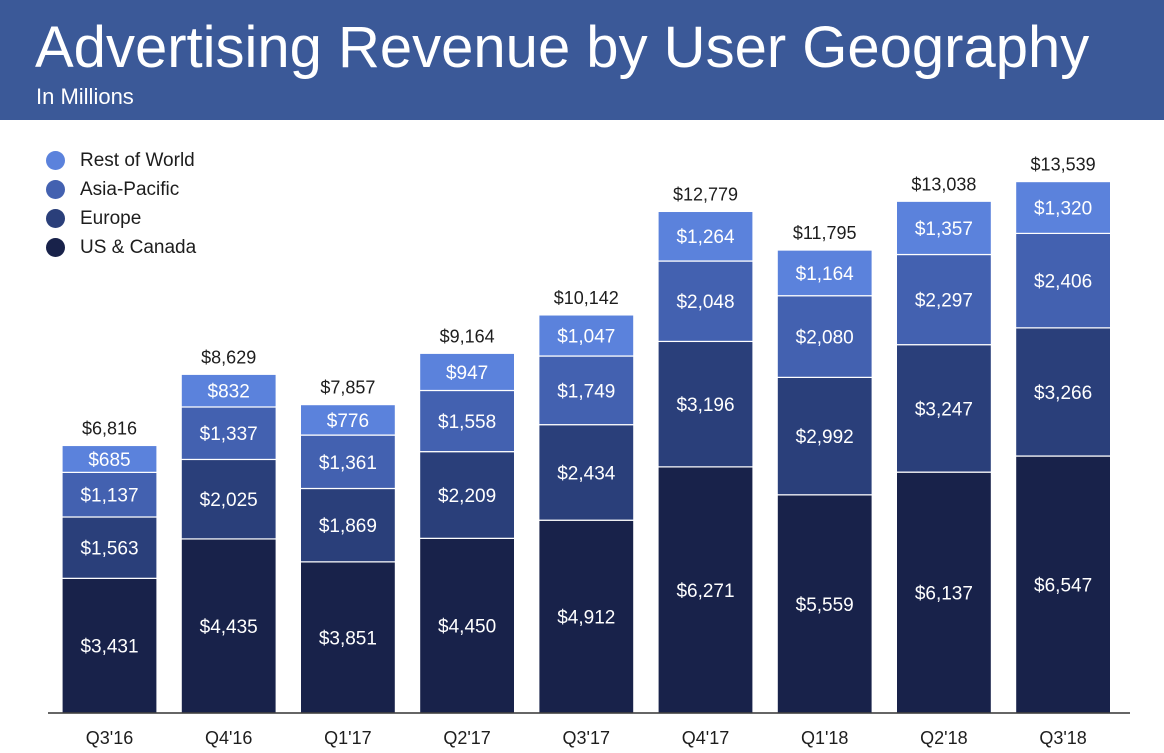  I want to click on data-label-us-canada: $4,435, so click(229, 627).